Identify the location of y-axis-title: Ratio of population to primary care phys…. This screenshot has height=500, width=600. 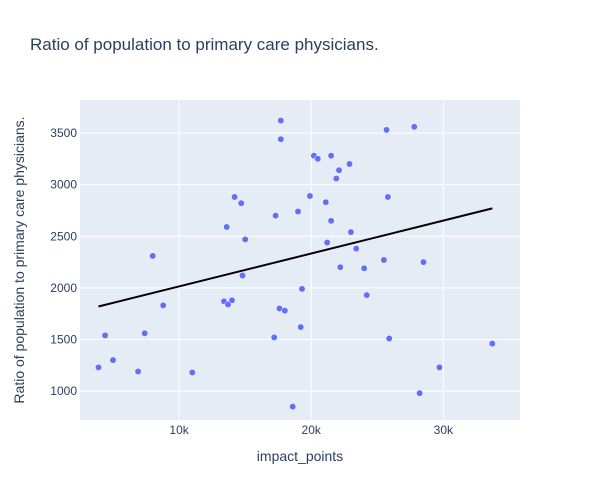
(19, 259).